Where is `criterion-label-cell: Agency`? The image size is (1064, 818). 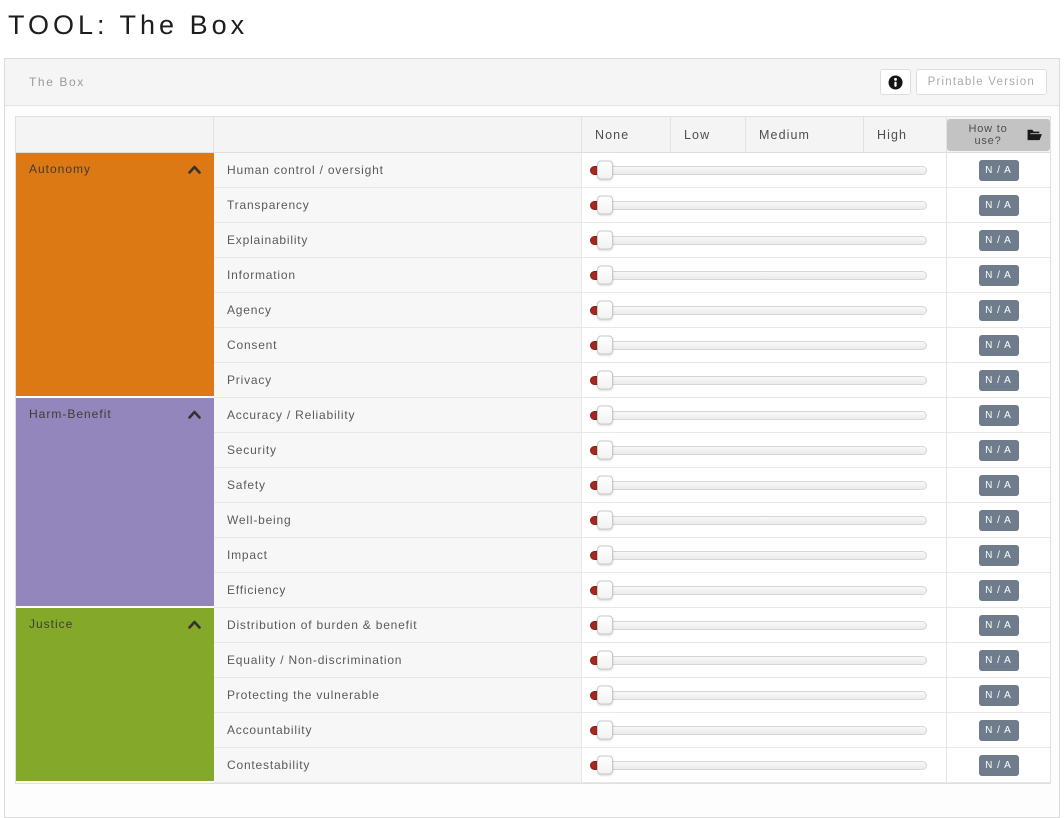
criterion-label-cell: Agency is located at coordinates (398, 310).